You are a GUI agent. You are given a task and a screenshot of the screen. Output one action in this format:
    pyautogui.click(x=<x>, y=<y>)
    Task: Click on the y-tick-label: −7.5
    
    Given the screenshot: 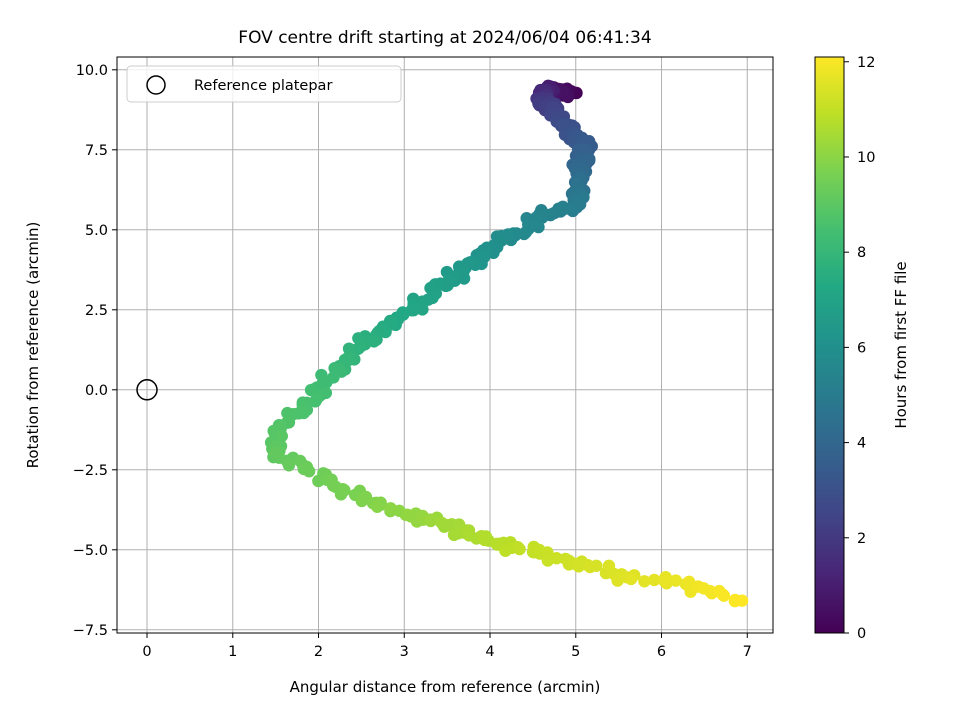 What is the action you would take?
    pyautogui.click(x=90, y=631)
    